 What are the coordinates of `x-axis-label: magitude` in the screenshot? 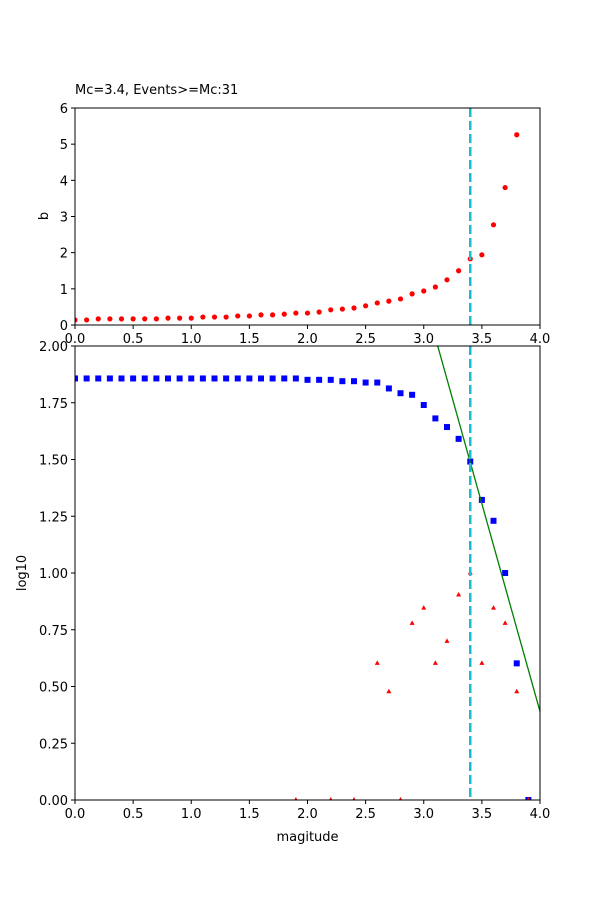 It's located at (307, 837).